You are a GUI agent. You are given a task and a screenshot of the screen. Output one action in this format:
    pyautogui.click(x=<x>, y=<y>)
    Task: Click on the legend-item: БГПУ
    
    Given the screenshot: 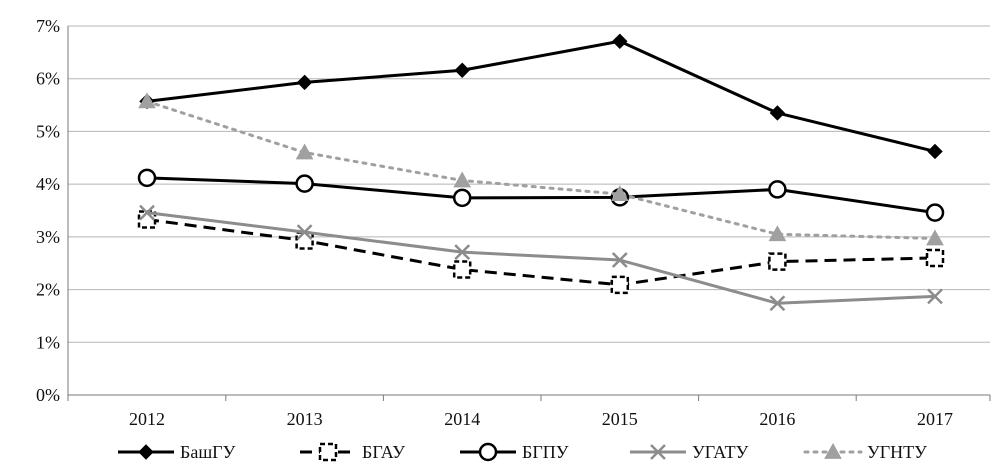 What is the action you would take?
    pyautogui.click(x=514, y=452)
    